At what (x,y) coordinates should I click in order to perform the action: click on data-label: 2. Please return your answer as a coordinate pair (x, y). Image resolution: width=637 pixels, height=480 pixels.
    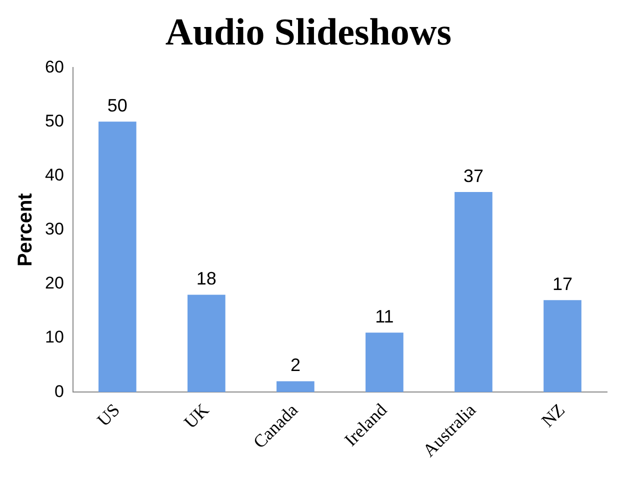
    Looking at the image, I should click on (295, 365).